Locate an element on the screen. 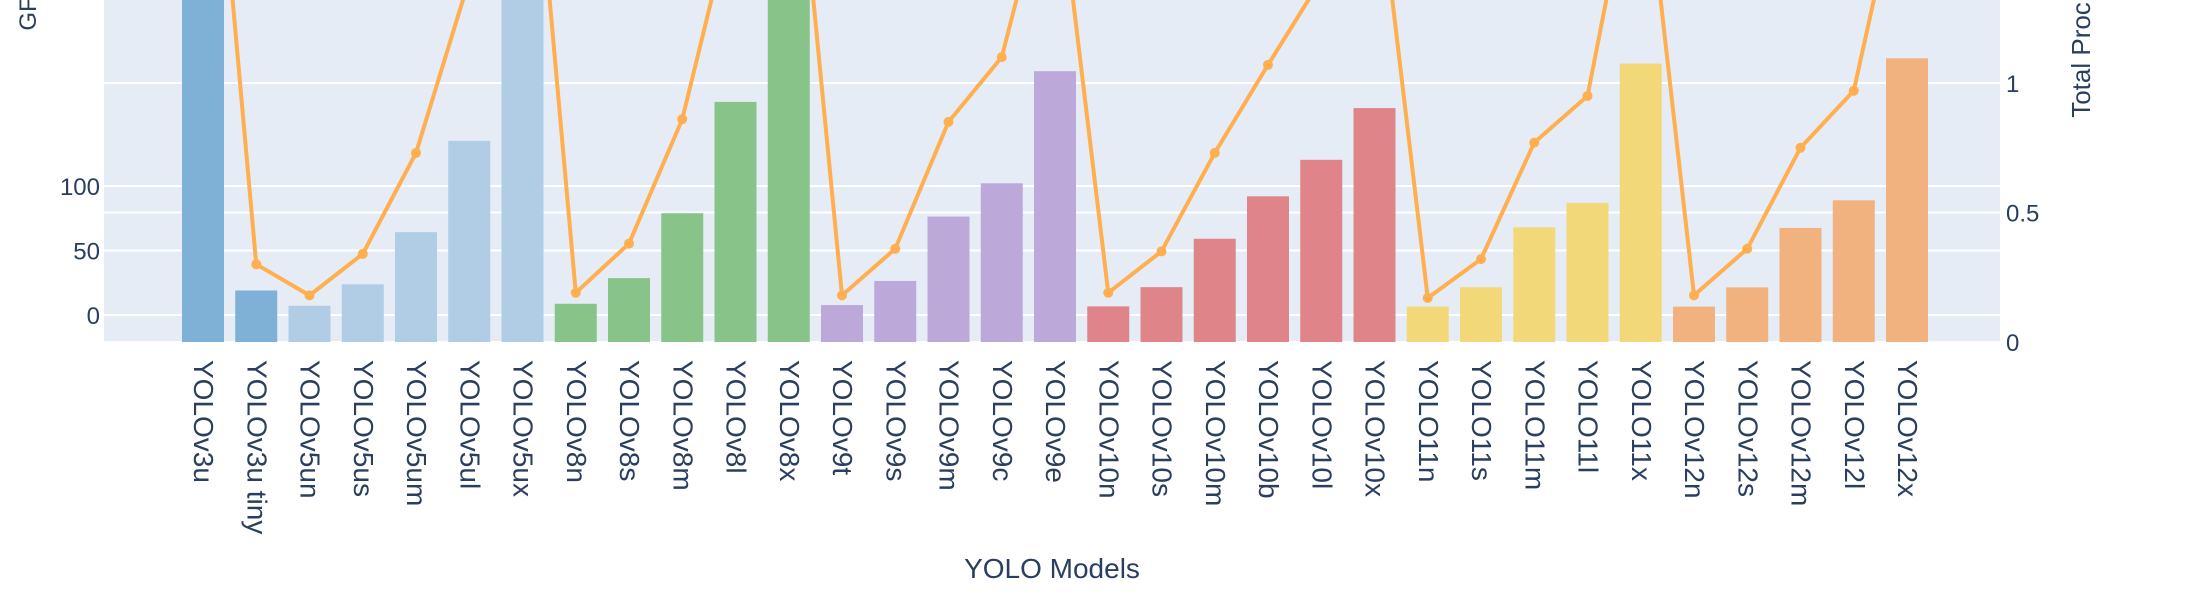 The height and width of the screenshot is (598, 2197). x-tick-label: YOLOv12m is located at coordinates (1801, 433).